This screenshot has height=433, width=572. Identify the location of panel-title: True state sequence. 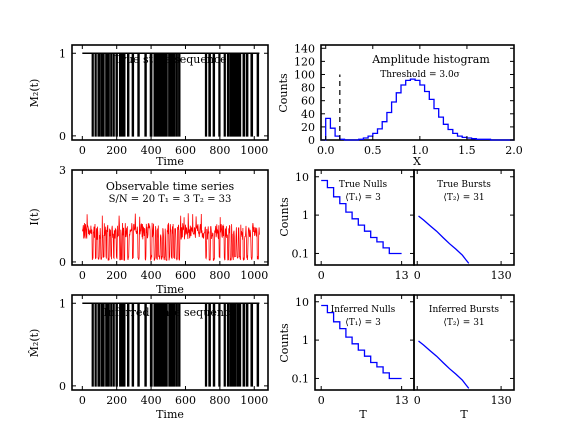
(169, 59).